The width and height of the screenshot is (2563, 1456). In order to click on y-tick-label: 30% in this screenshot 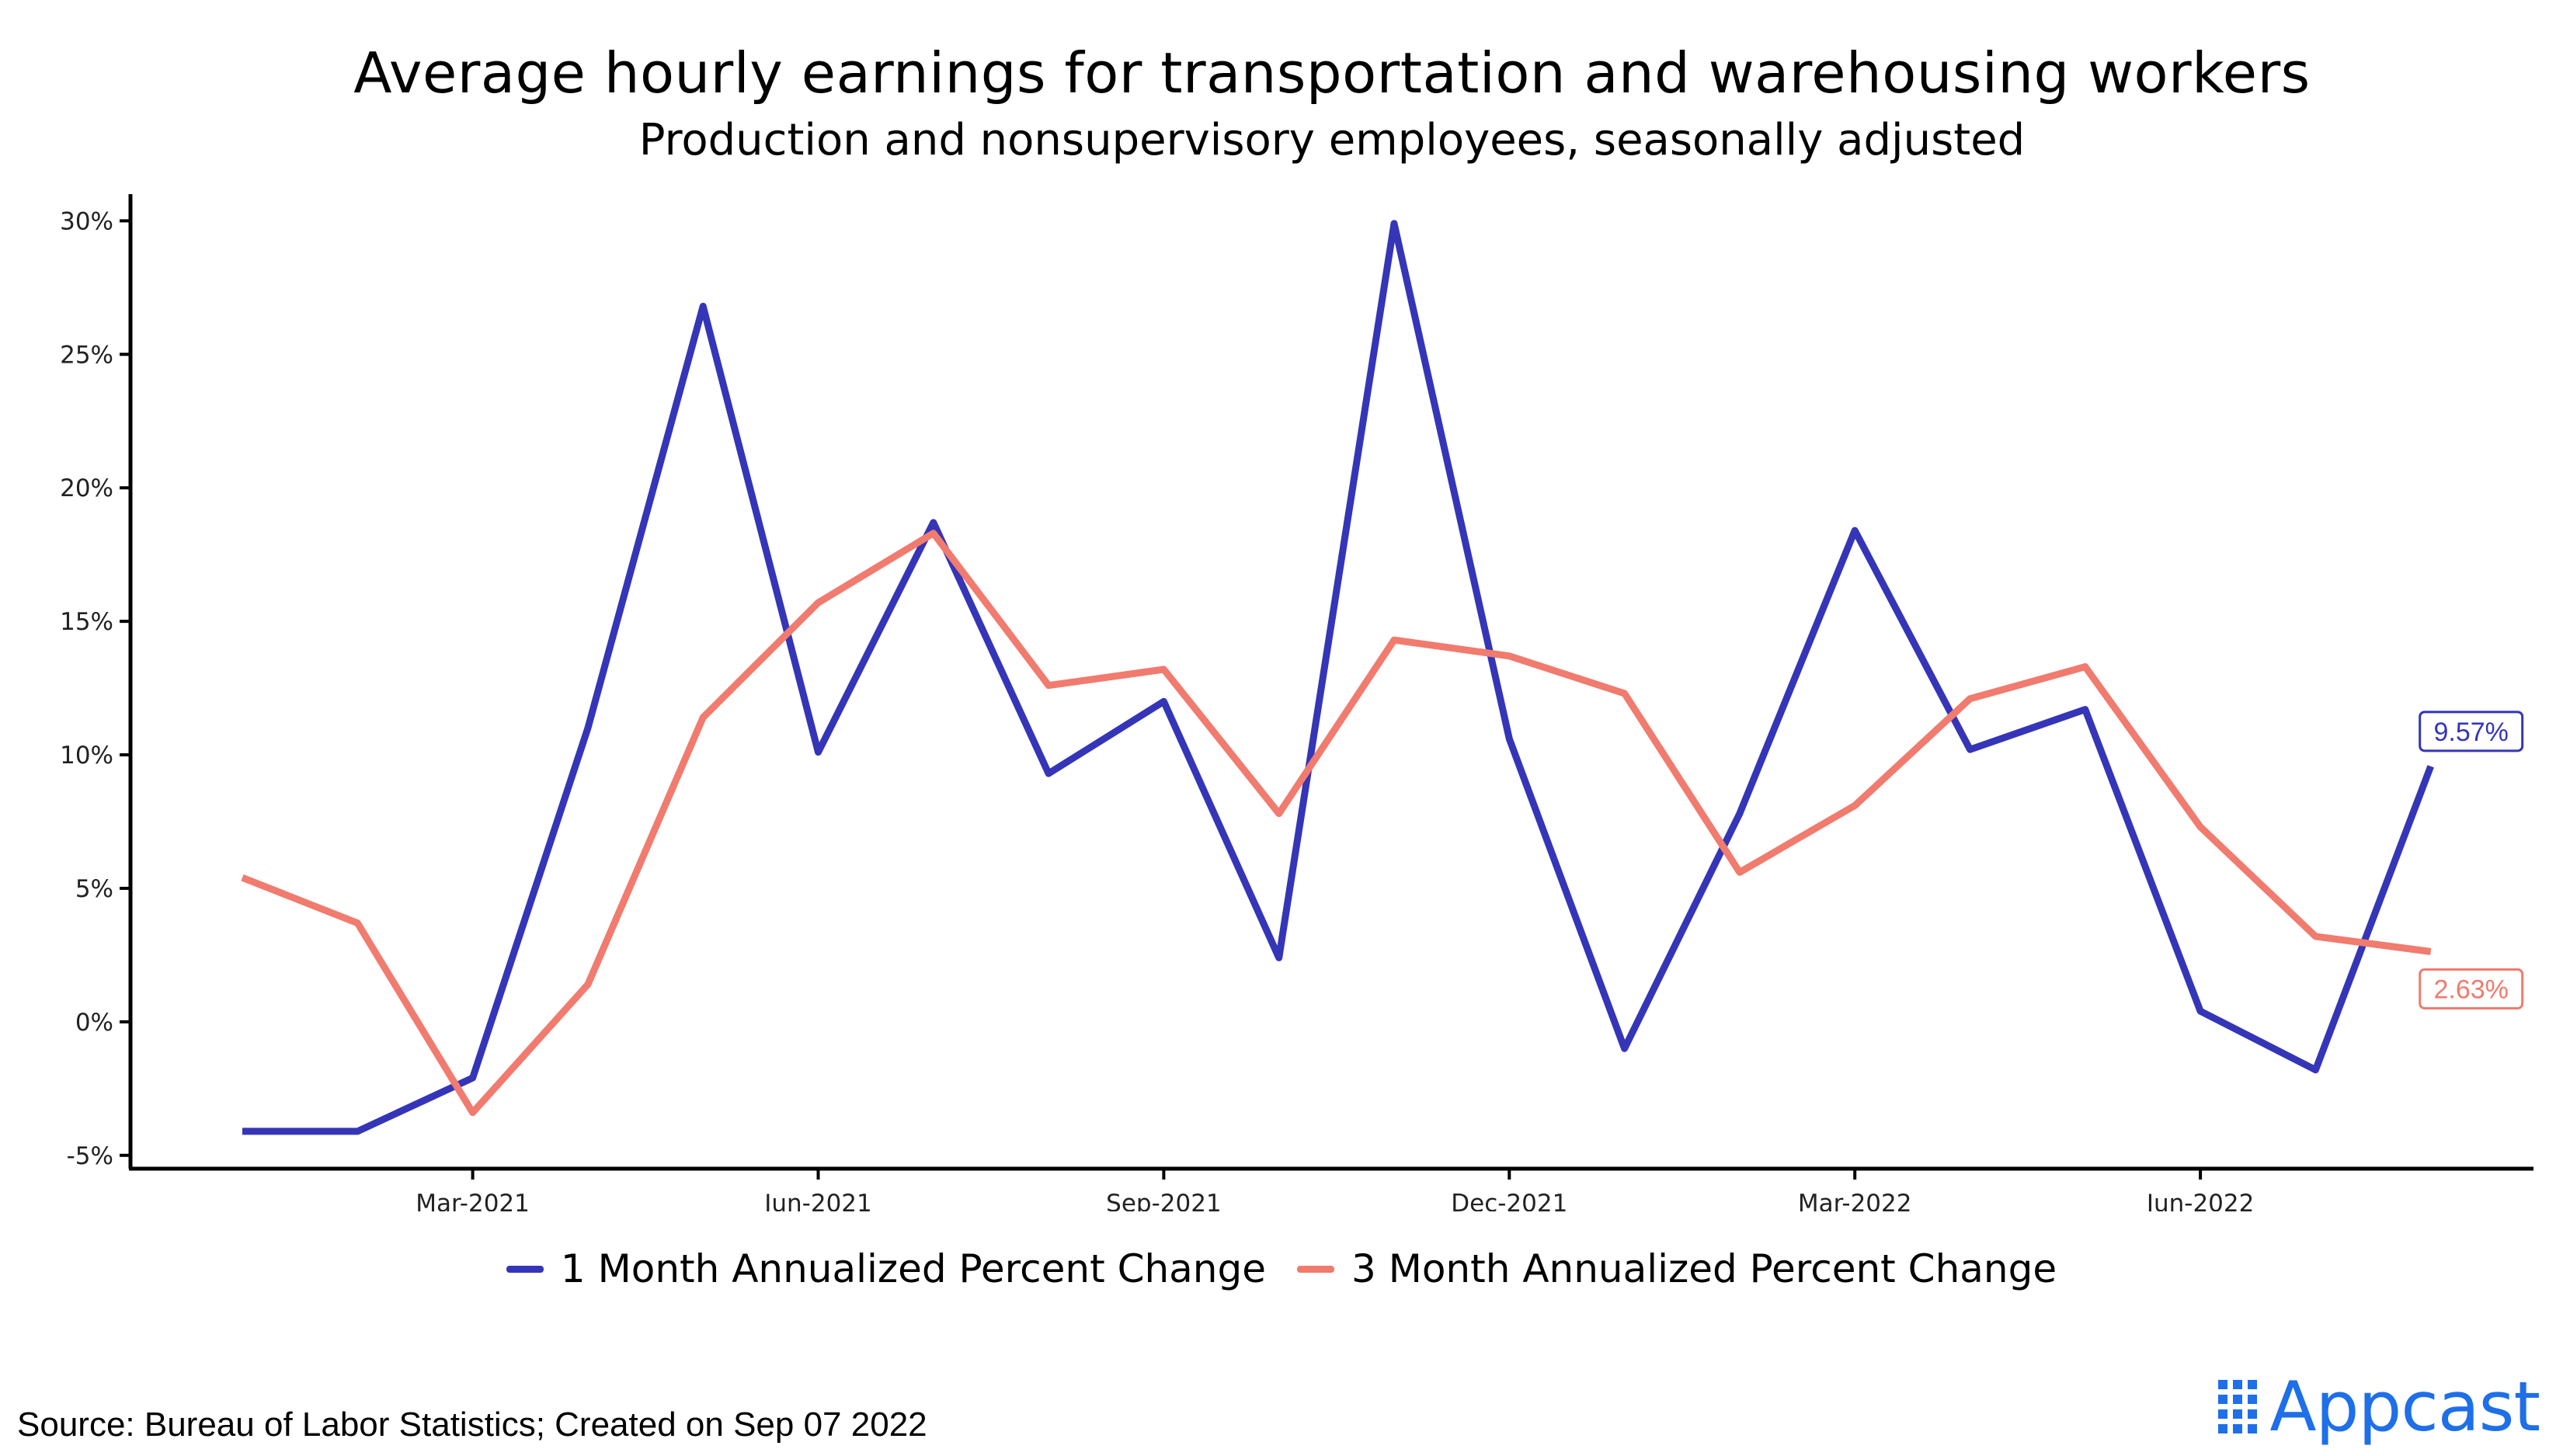, I will do `click(86, 221)`.